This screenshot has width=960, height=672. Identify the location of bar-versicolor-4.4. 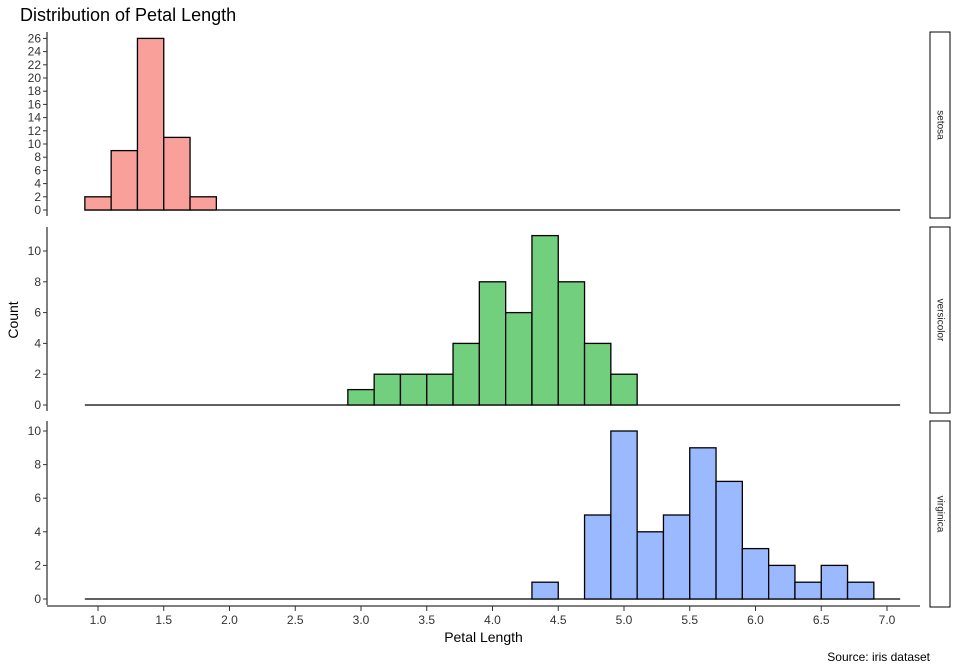
(545, 320).